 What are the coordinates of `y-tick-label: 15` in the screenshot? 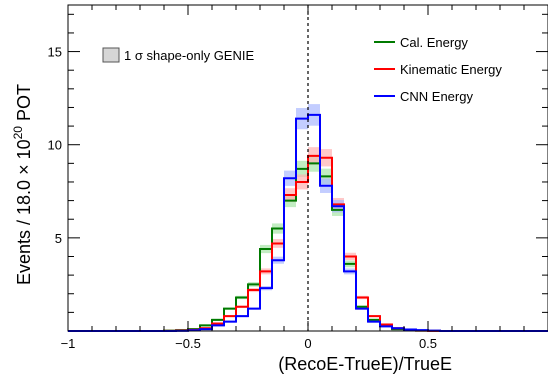 It's located at (55, 52).